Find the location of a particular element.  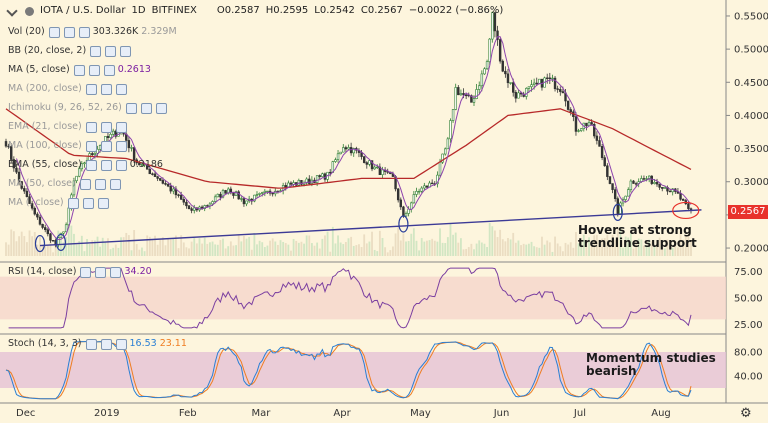

symbol-name: IOTA / U.S. Dollar is located at coordinates (83, 10).